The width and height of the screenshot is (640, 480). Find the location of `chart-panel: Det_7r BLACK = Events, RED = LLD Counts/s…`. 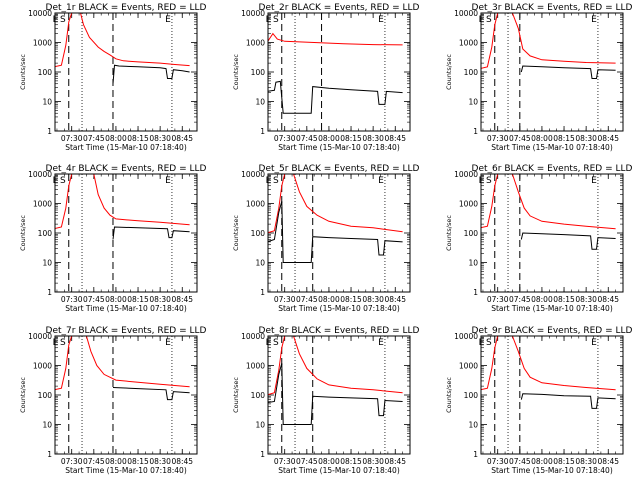

chart-panel: Det_7r BLACK = Events, RED = LLD Counts/s… is located at coordinates (113, 400).